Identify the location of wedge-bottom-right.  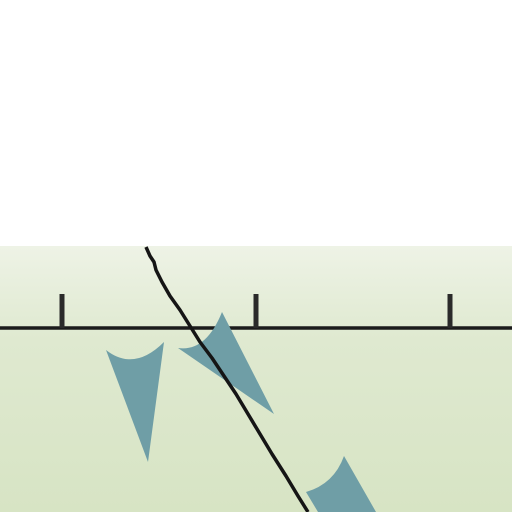
(341, 484).